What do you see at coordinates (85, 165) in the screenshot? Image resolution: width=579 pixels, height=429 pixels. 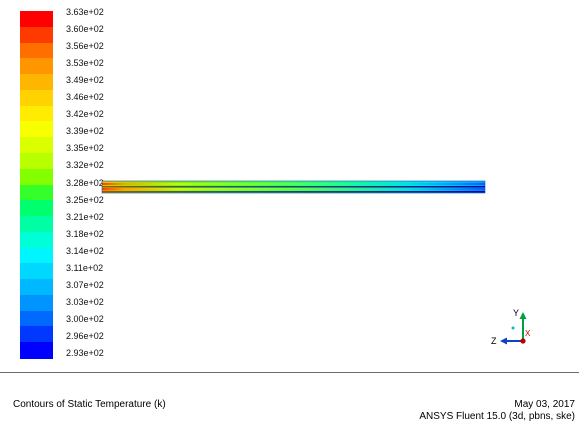 I see `colorbar-tick-label: 3.32e+02` at bounding box center [85, 165].